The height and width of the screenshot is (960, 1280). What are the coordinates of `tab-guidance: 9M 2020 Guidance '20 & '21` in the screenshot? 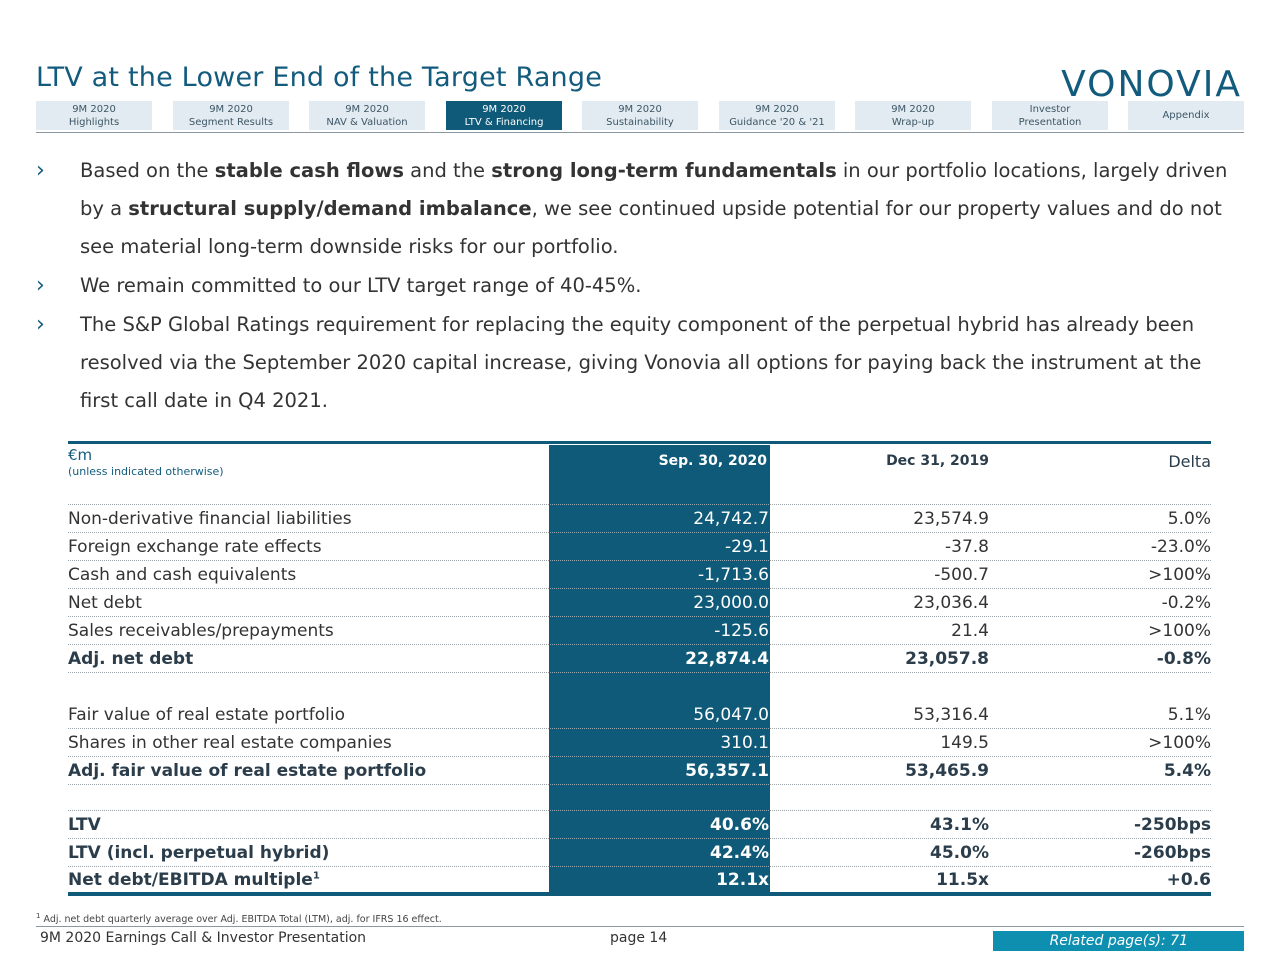 It's located at (777, 115).